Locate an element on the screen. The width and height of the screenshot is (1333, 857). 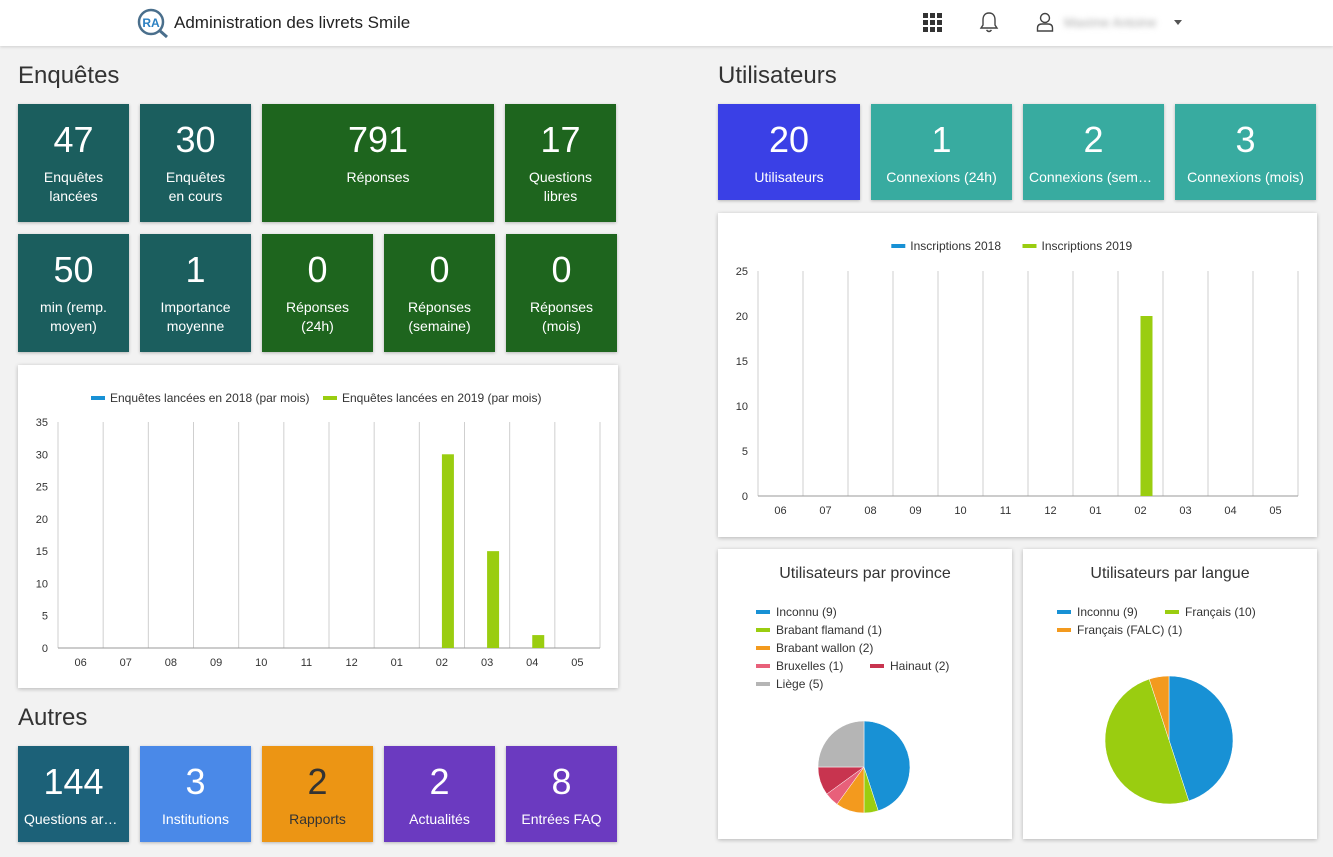
tile-enquetes-en-cours: 30 Enquêtes en cours is located at coordinates (195, 163).